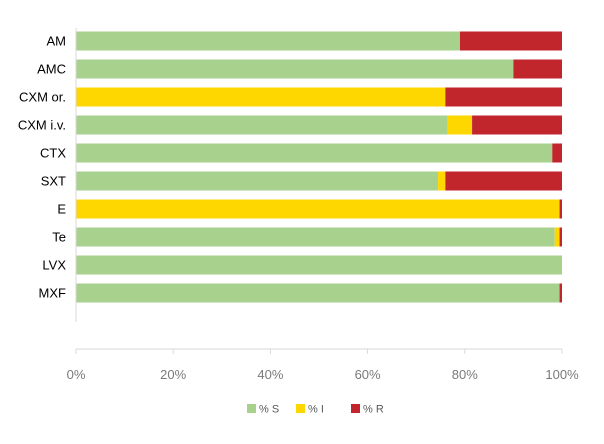  I want to click on bar-te-s, so click(315, 237).